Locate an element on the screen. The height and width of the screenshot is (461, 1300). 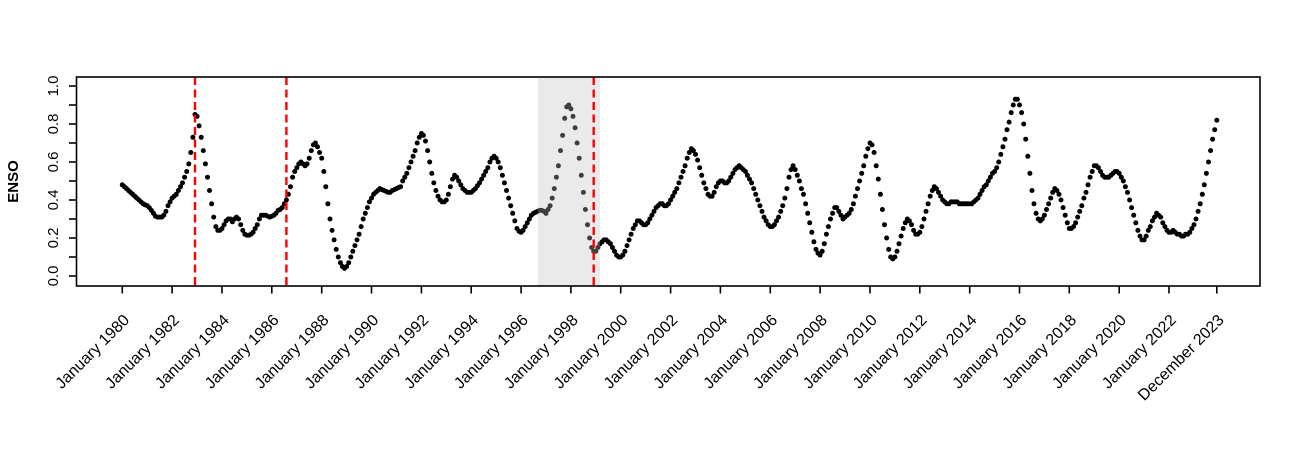
y-axis-title: ENSO is located at coordinates (13, 181).